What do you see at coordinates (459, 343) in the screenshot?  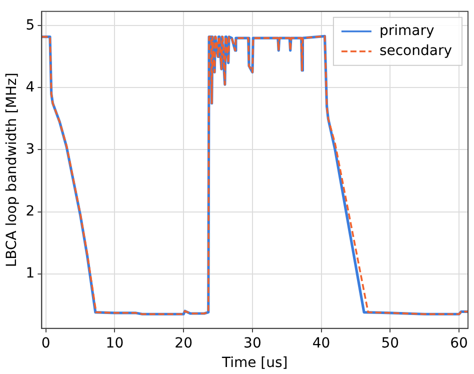 I see `x-tick-label: 60` at bounding box center [459, 343].